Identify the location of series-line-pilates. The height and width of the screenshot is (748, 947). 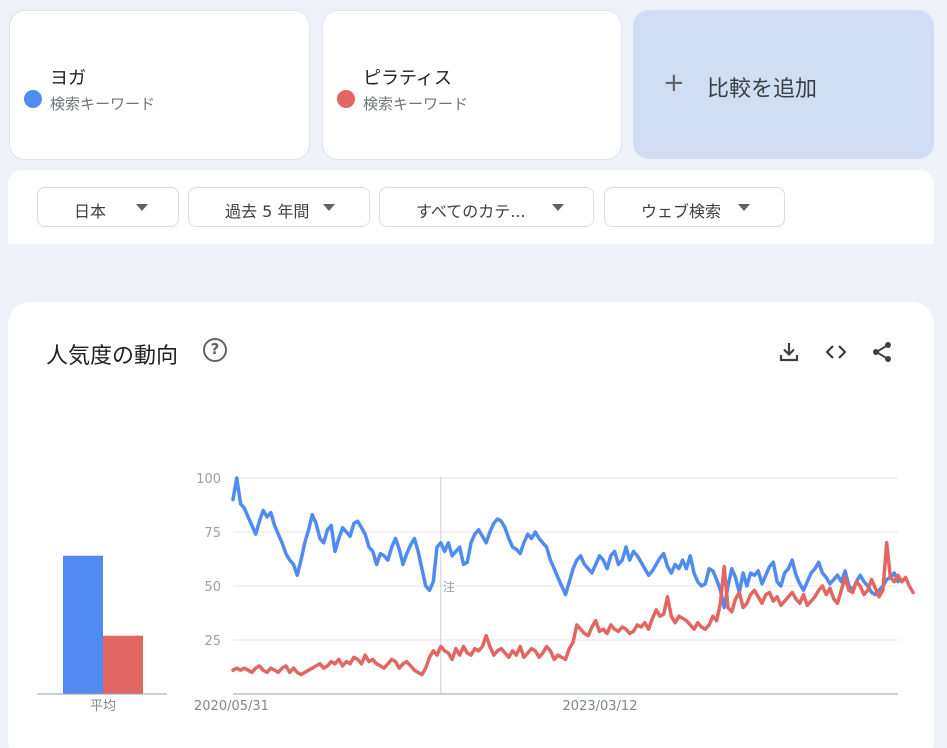
(573, 609).